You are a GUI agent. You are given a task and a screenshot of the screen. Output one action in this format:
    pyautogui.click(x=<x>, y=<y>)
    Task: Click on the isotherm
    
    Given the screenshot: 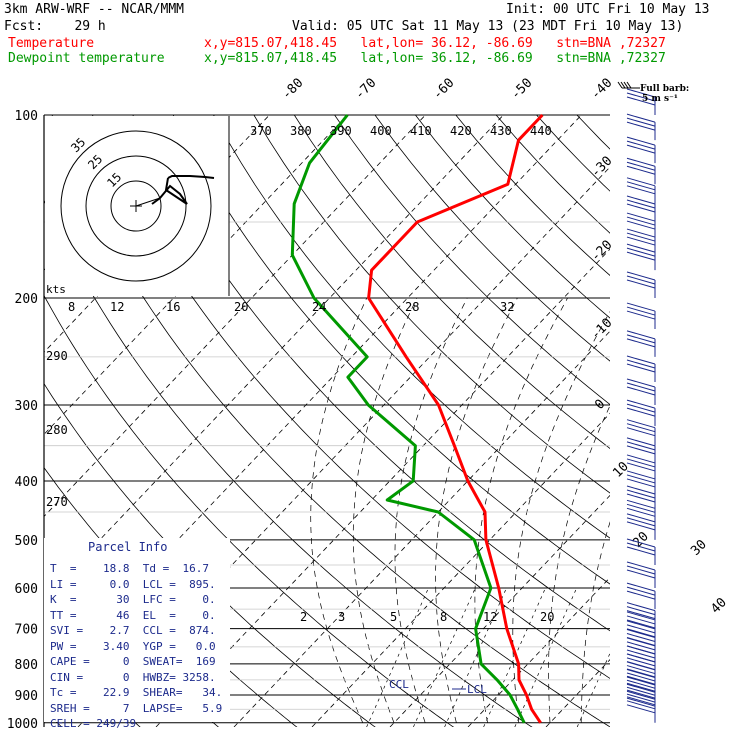 What is the action you would take?
    pyautogui.click(x=721, y=421)
    